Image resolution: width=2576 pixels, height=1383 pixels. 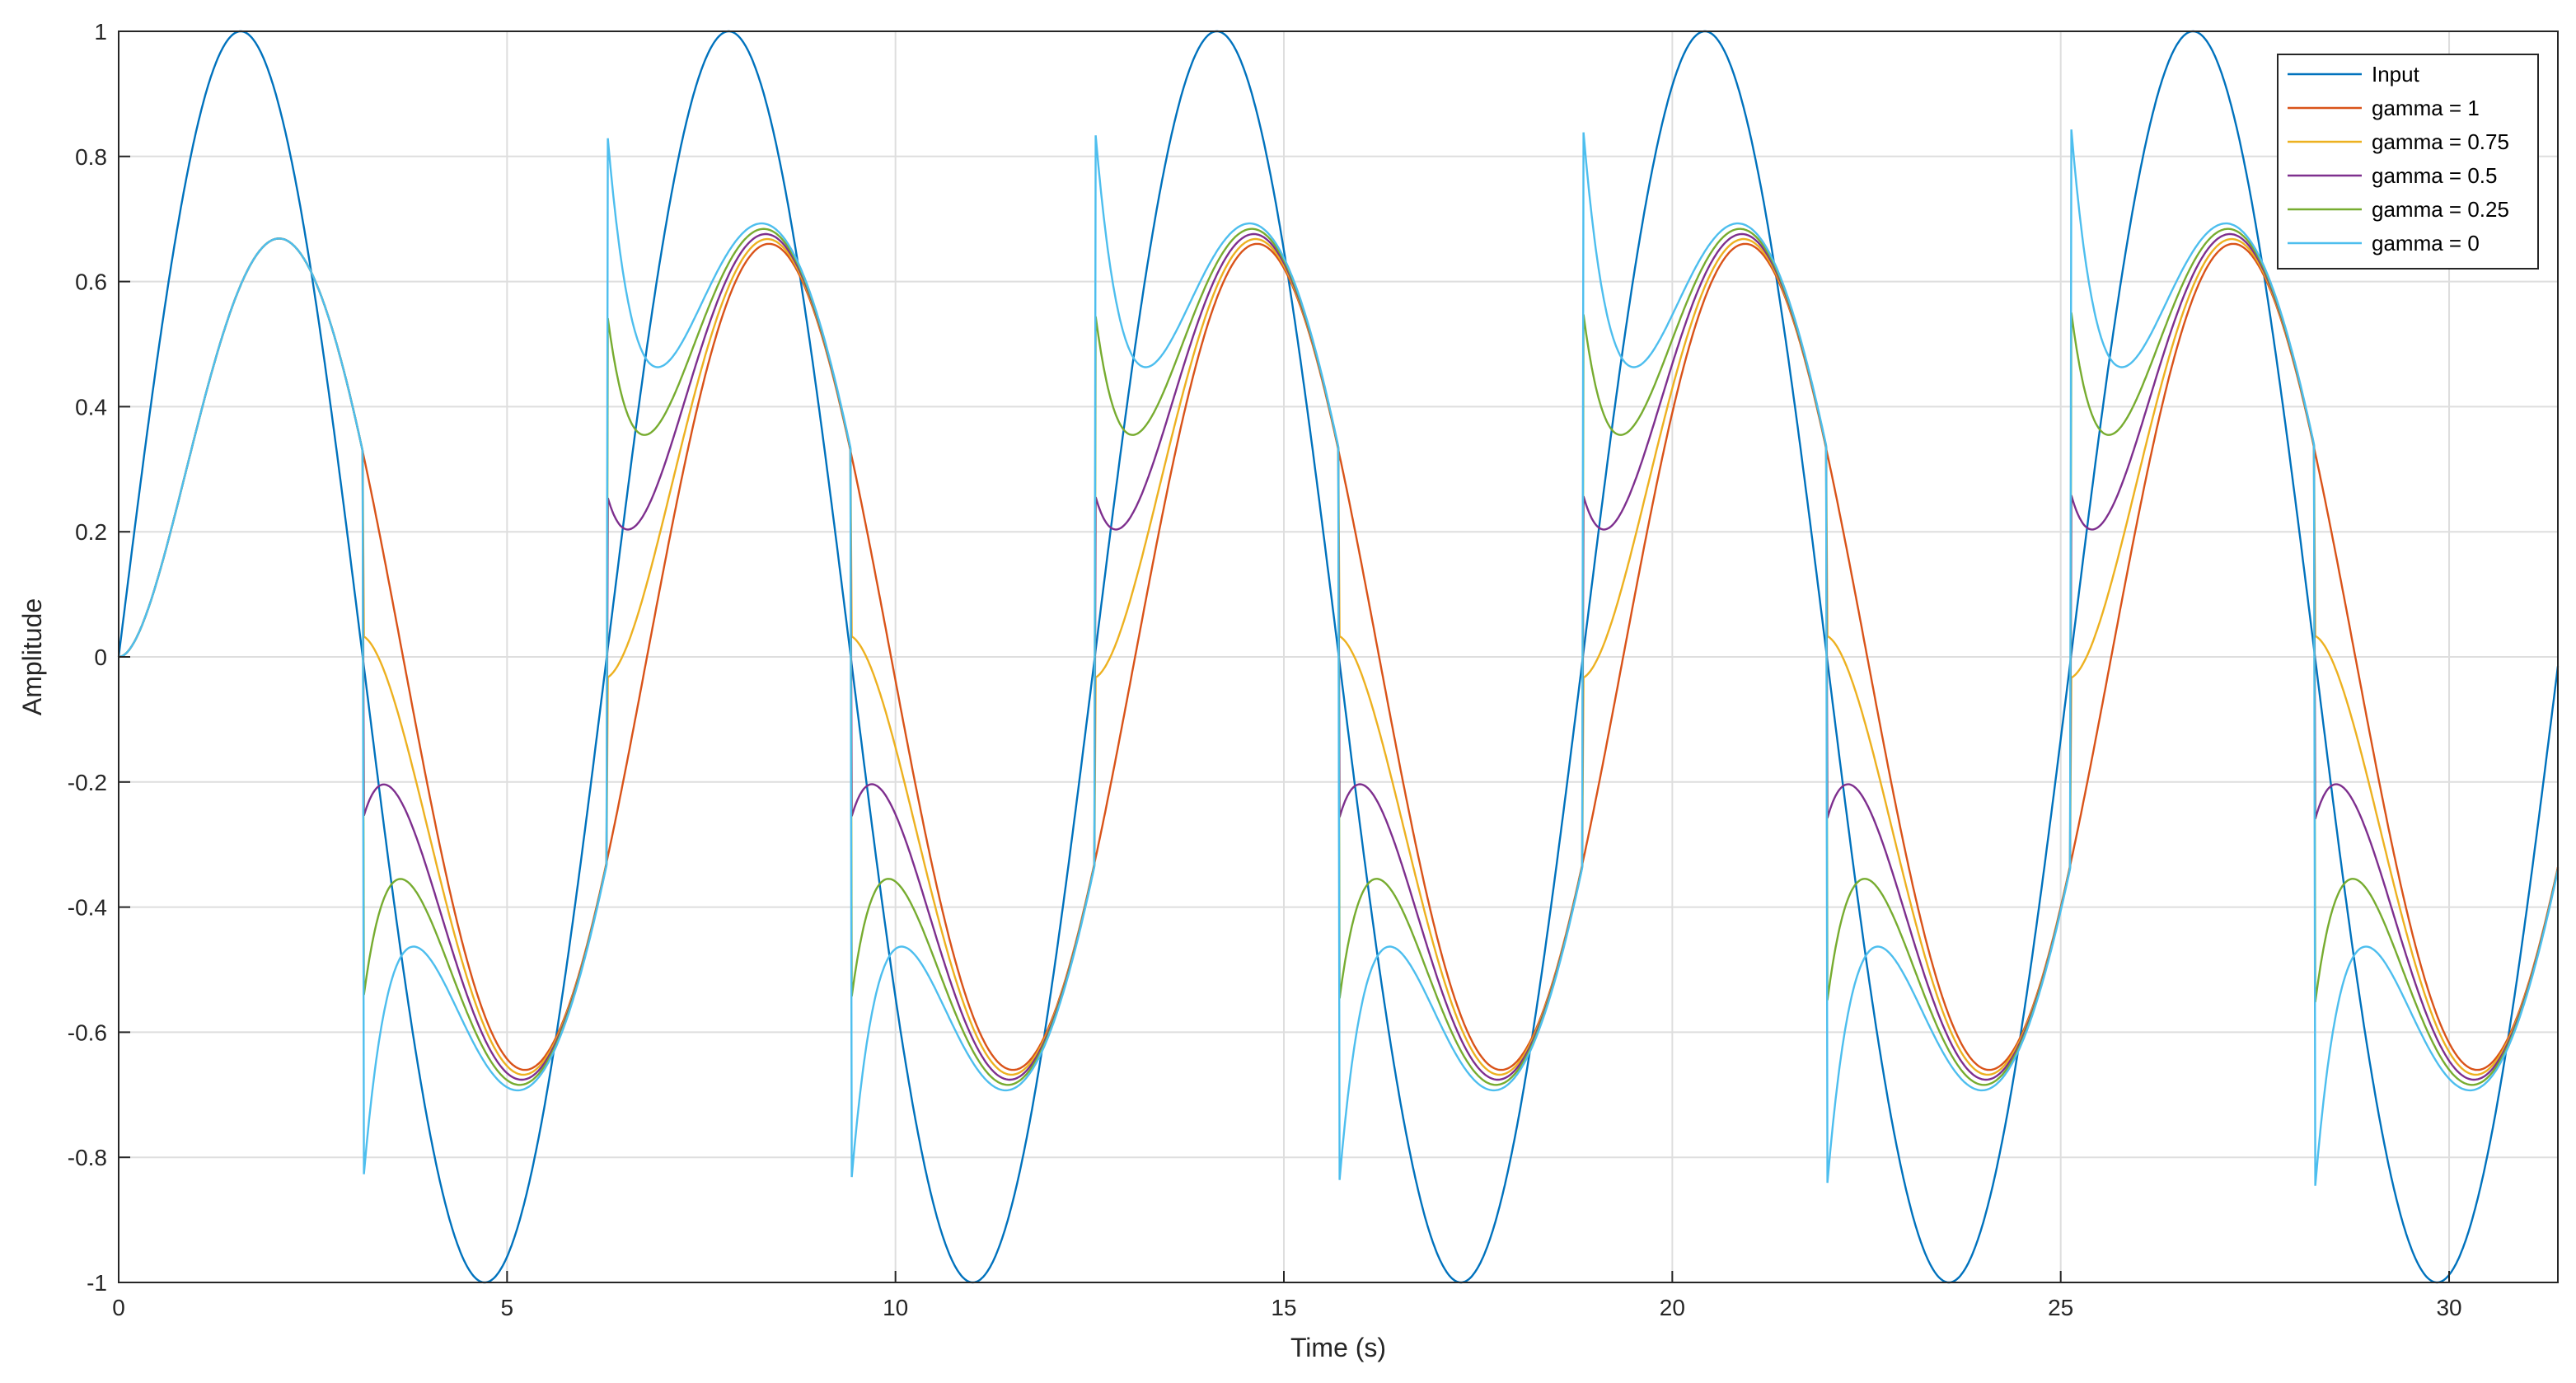 I want to click on y-tick-label: 0.2, so click(x=91, y=532).